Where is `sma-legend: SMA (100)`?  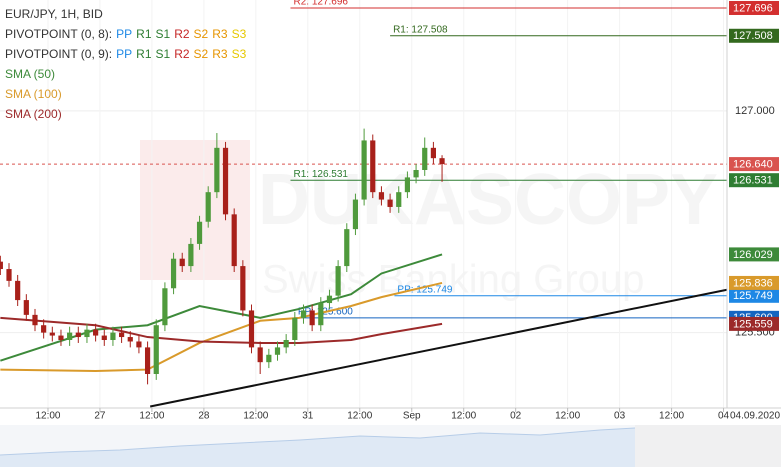 sma-legend: SMA (100) is located at coordinates (33, 94).